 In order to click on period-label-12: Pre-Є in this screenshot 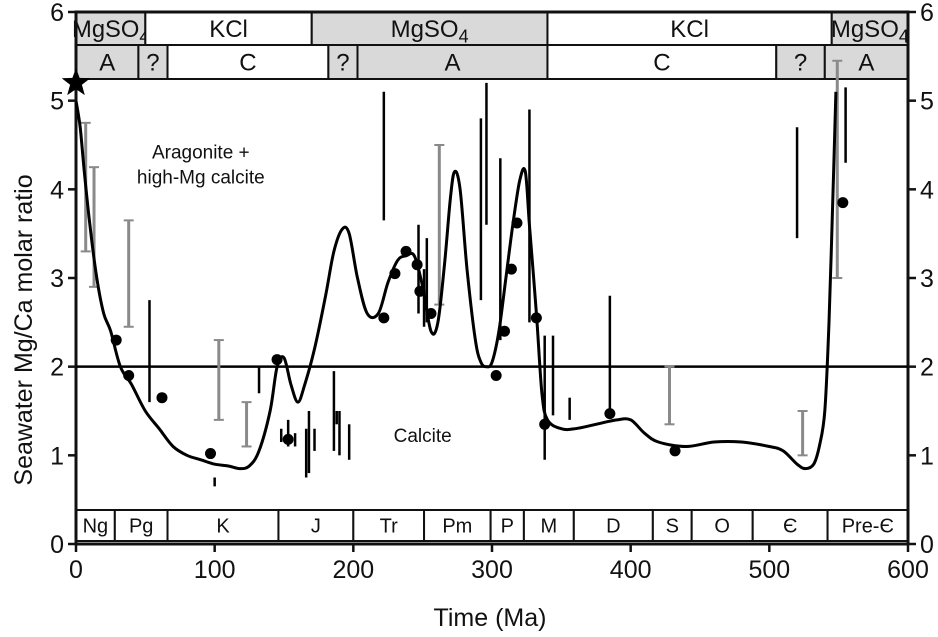, I will do `click(868, 527)`.